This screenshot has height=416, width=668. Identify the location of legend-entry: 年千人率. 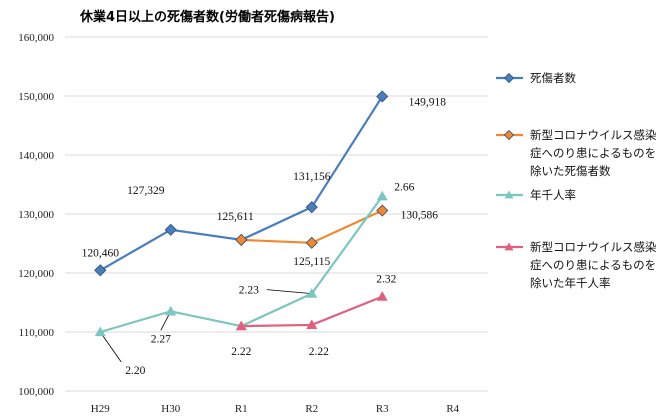
(553, 195).